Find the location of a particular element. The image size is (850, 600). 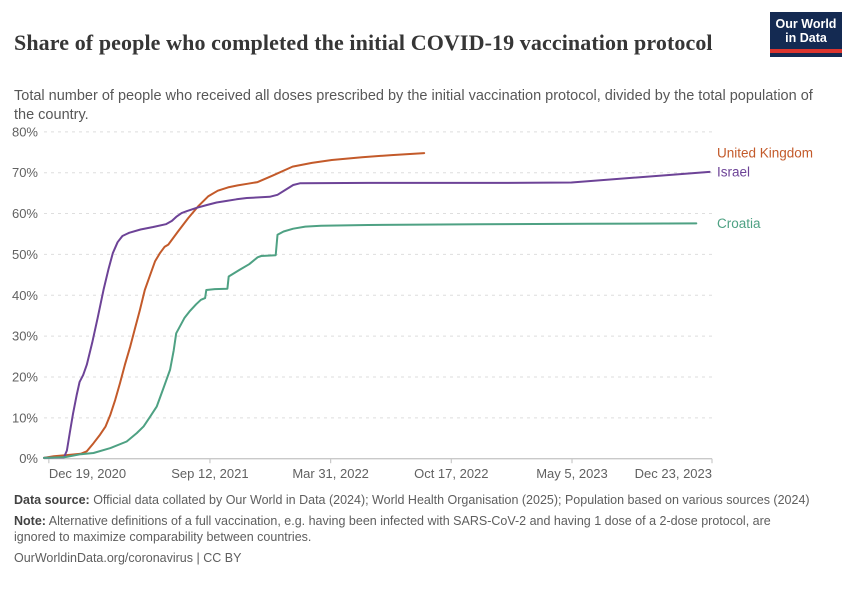

y-tick-label-40: 40% is located at coordinates (25, 295).